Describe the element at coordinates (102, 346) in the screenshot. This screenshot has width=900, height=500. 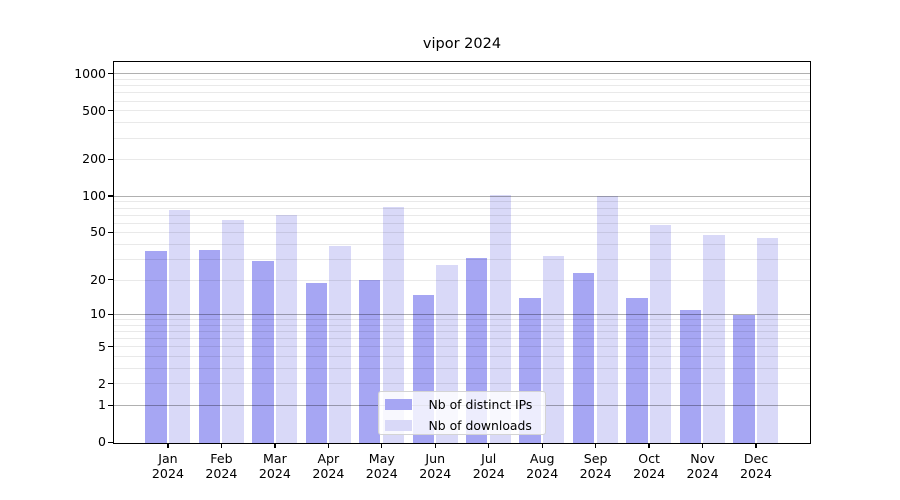
I see `y-tick-label: 5` at that location.